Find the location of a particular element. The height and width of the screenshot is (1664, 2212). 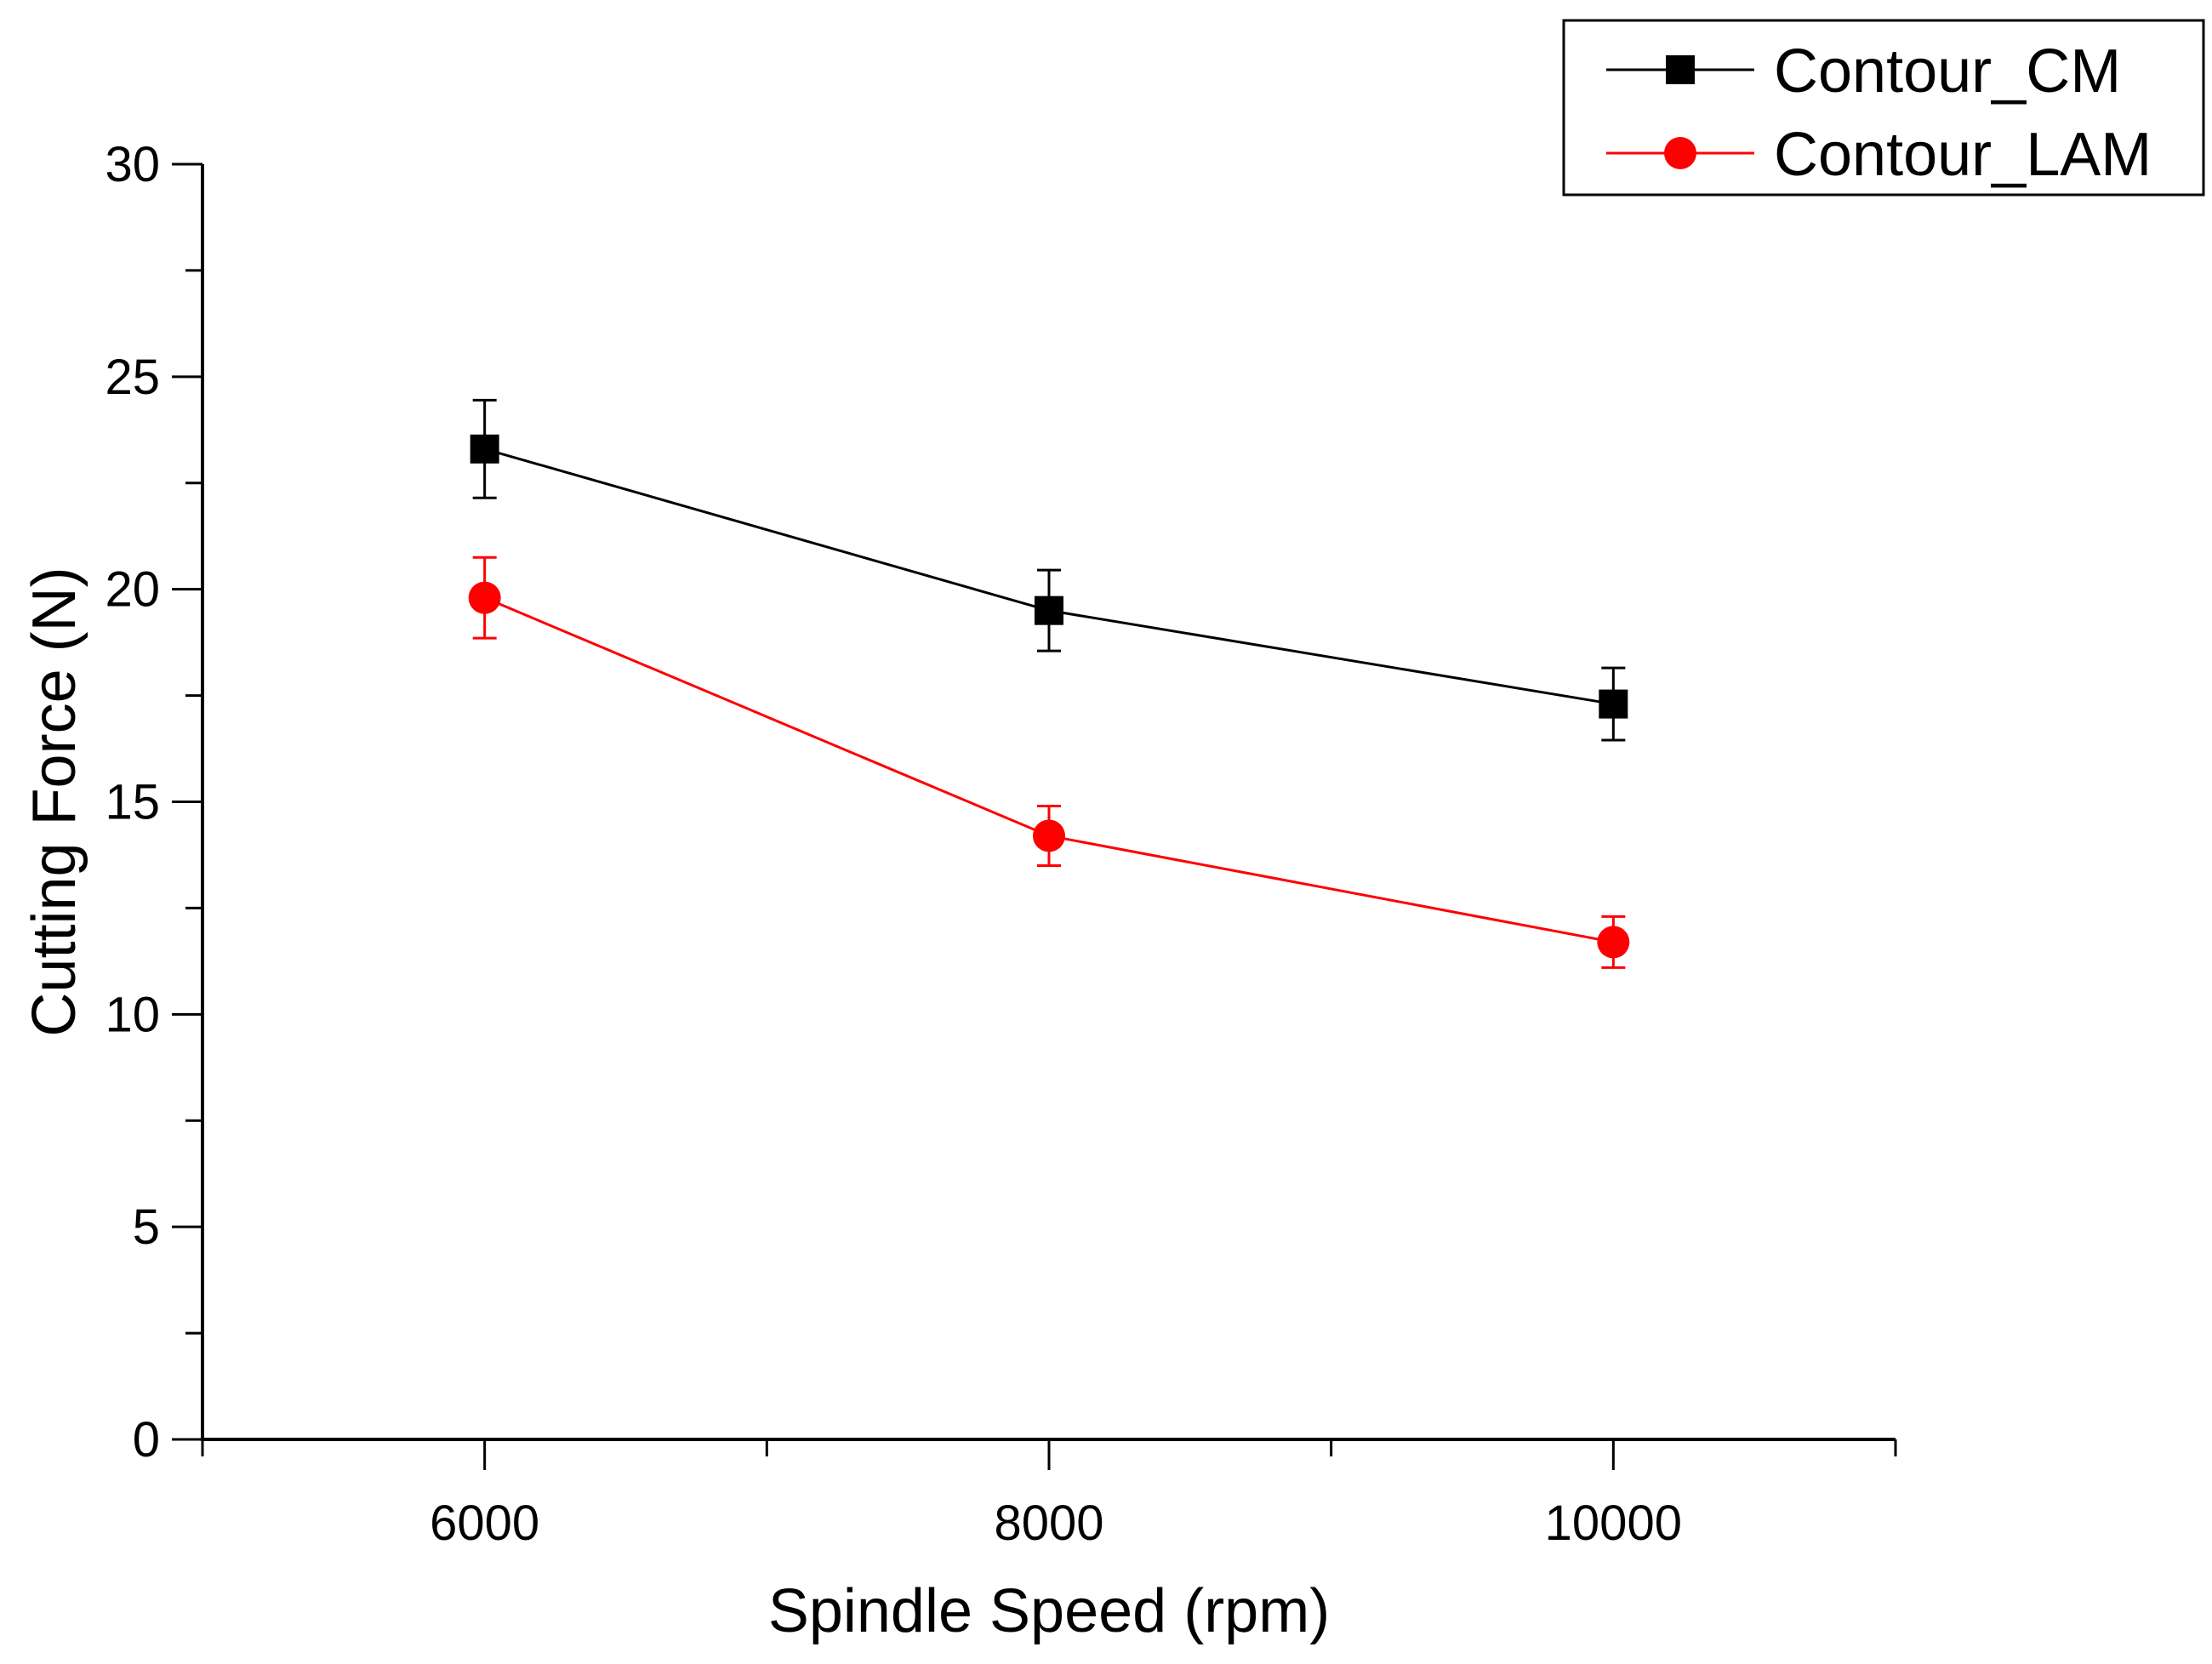

legend: Contour_CM Contour_LAM is located at coordinates (1883, 108).